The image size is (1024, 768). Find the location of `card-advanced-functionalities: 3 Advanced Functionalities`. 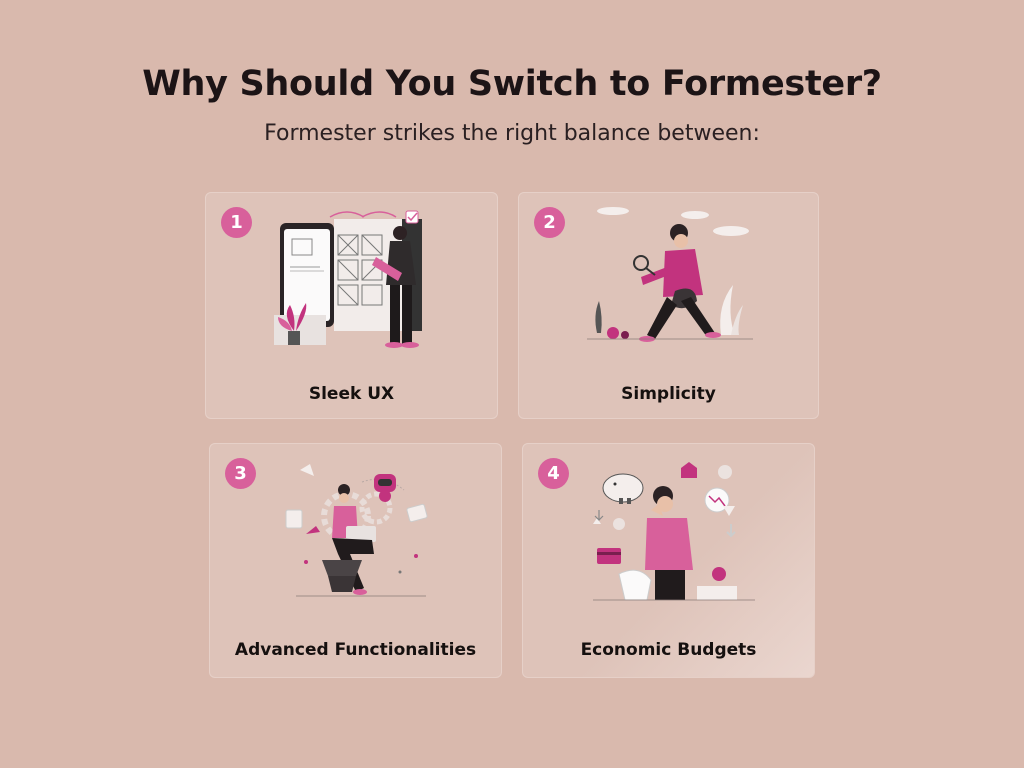

card-advanced-functionalities: 3 Advanced Functionalities is located at coordinates (355, 560).